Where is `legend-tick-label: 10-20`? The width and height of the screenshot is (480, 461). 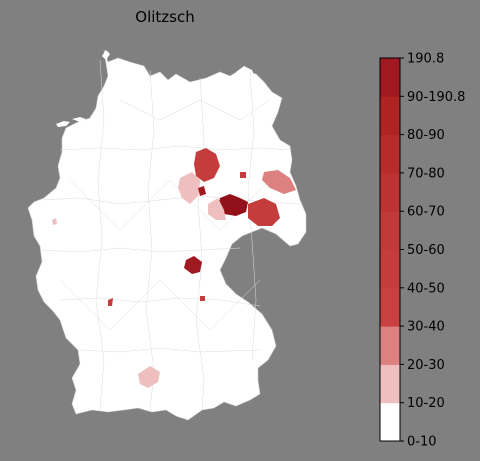
legend-tick-label: 10-20 is located at coordinates (426, 403).